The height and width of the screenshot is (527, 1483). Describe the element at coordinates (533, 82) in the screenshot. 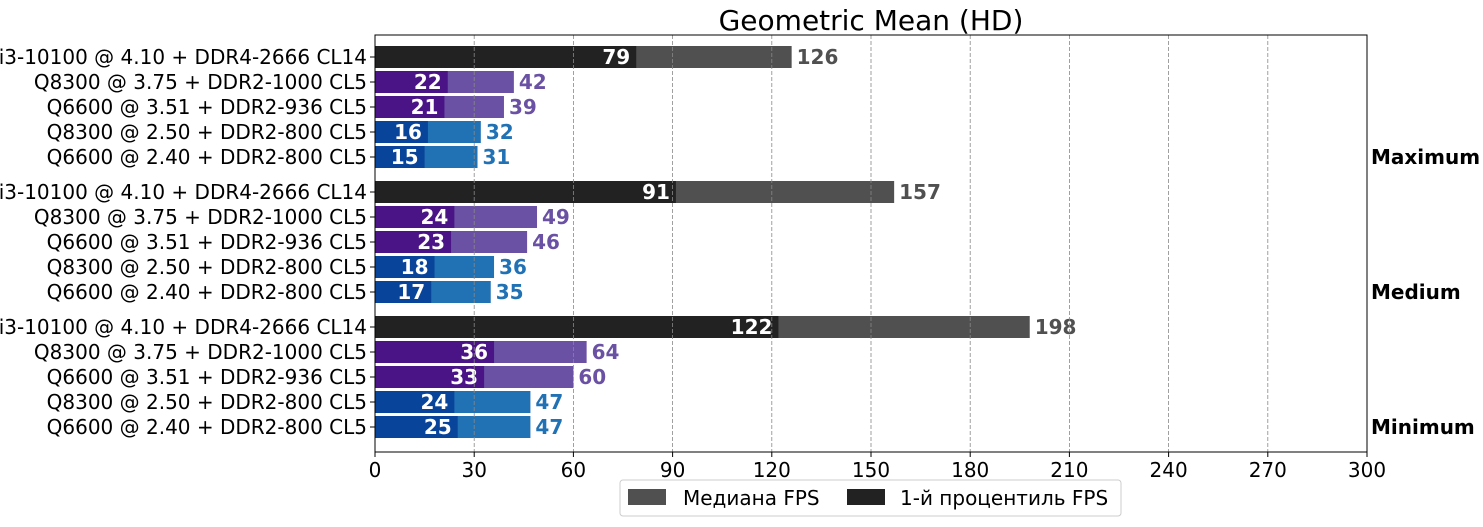

I see `median-value-label: 42` at that location.